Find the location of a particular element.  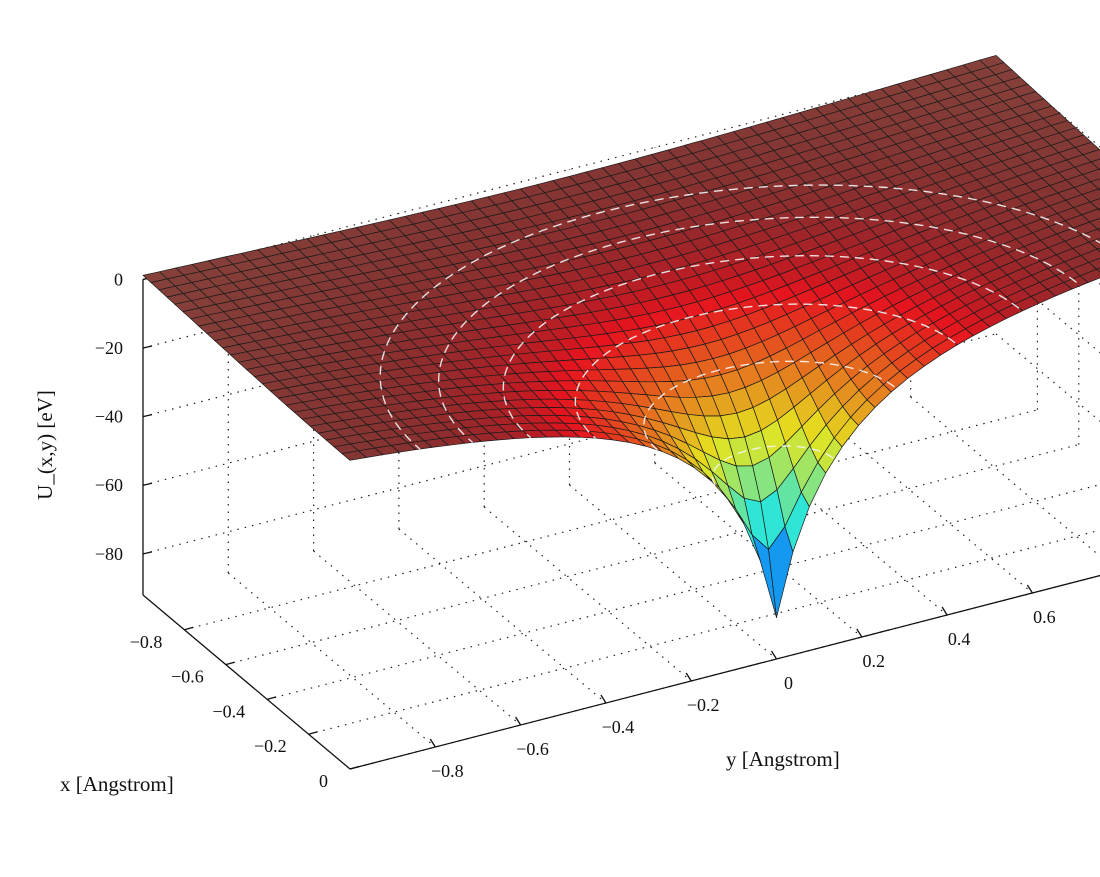

x-tick-label: −0.6 is located at coordinates (187, 677).